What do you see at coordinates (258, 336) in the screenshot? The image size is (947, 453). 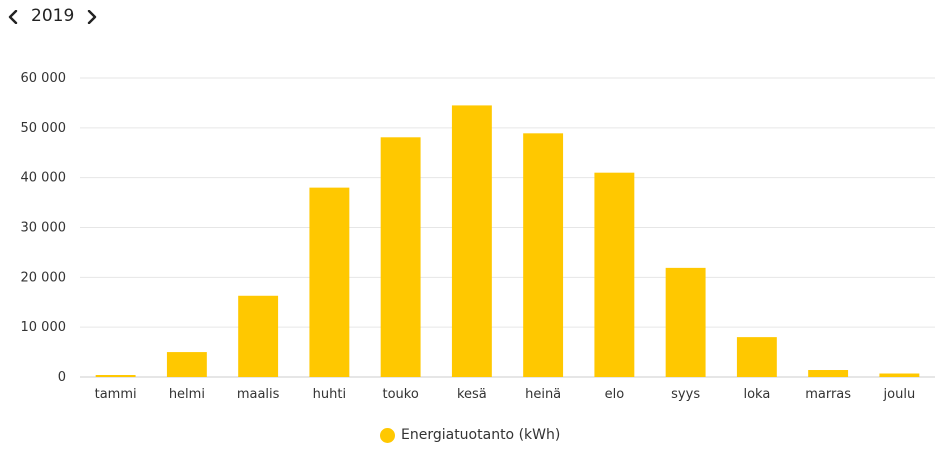 I see `bar-maalis` at bounding box center [258, 336].